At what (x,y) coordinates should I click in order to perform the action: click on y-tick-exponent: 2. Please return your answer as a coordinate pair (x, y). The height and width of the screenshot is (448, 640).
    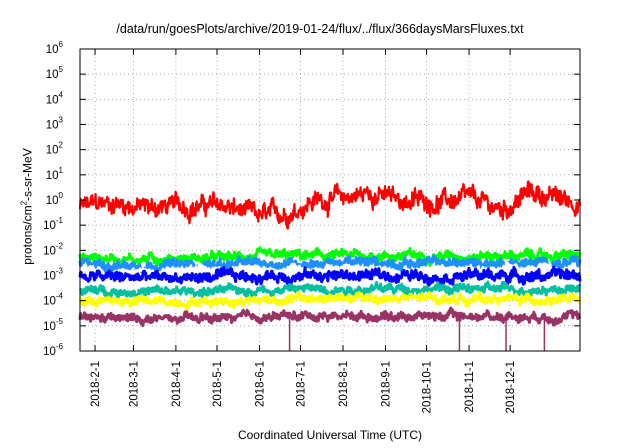
    Looking at the image, I should click on (61, 145).